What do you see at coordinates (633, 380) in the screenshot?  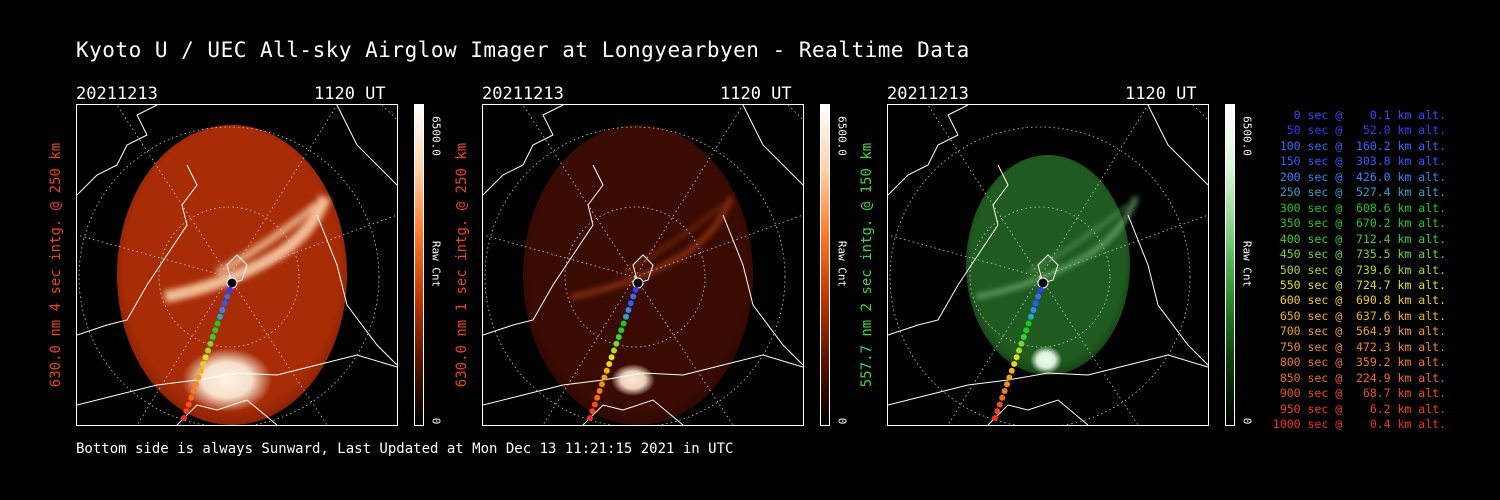 I see `cusp-aurora` at bounding box center [633, 380].